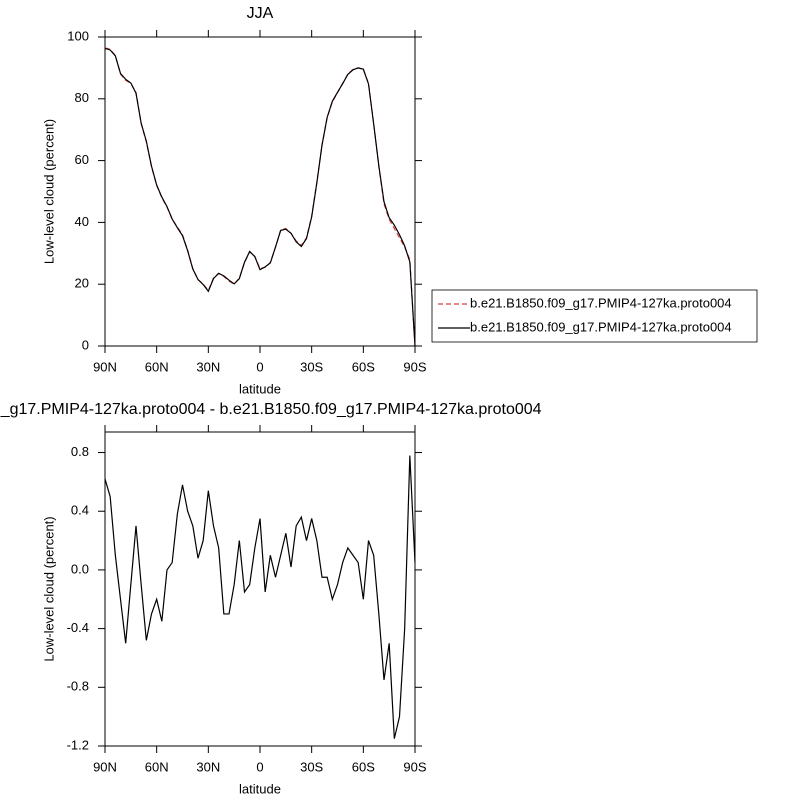 The width and height of the screenshot is (800, 800). What do you see at coordinates (78, 627) in the screenshot?
I see `y-tick-label: -0.4` at bounding box center [78, 627].